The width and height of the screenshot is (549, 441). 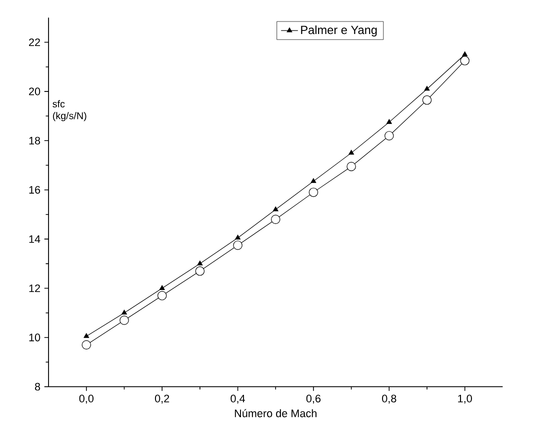 What do you see at coordinates (162, 399) in the screenshot?
I see `x-tick-label: 0,2` at bounding box center [162, 399].